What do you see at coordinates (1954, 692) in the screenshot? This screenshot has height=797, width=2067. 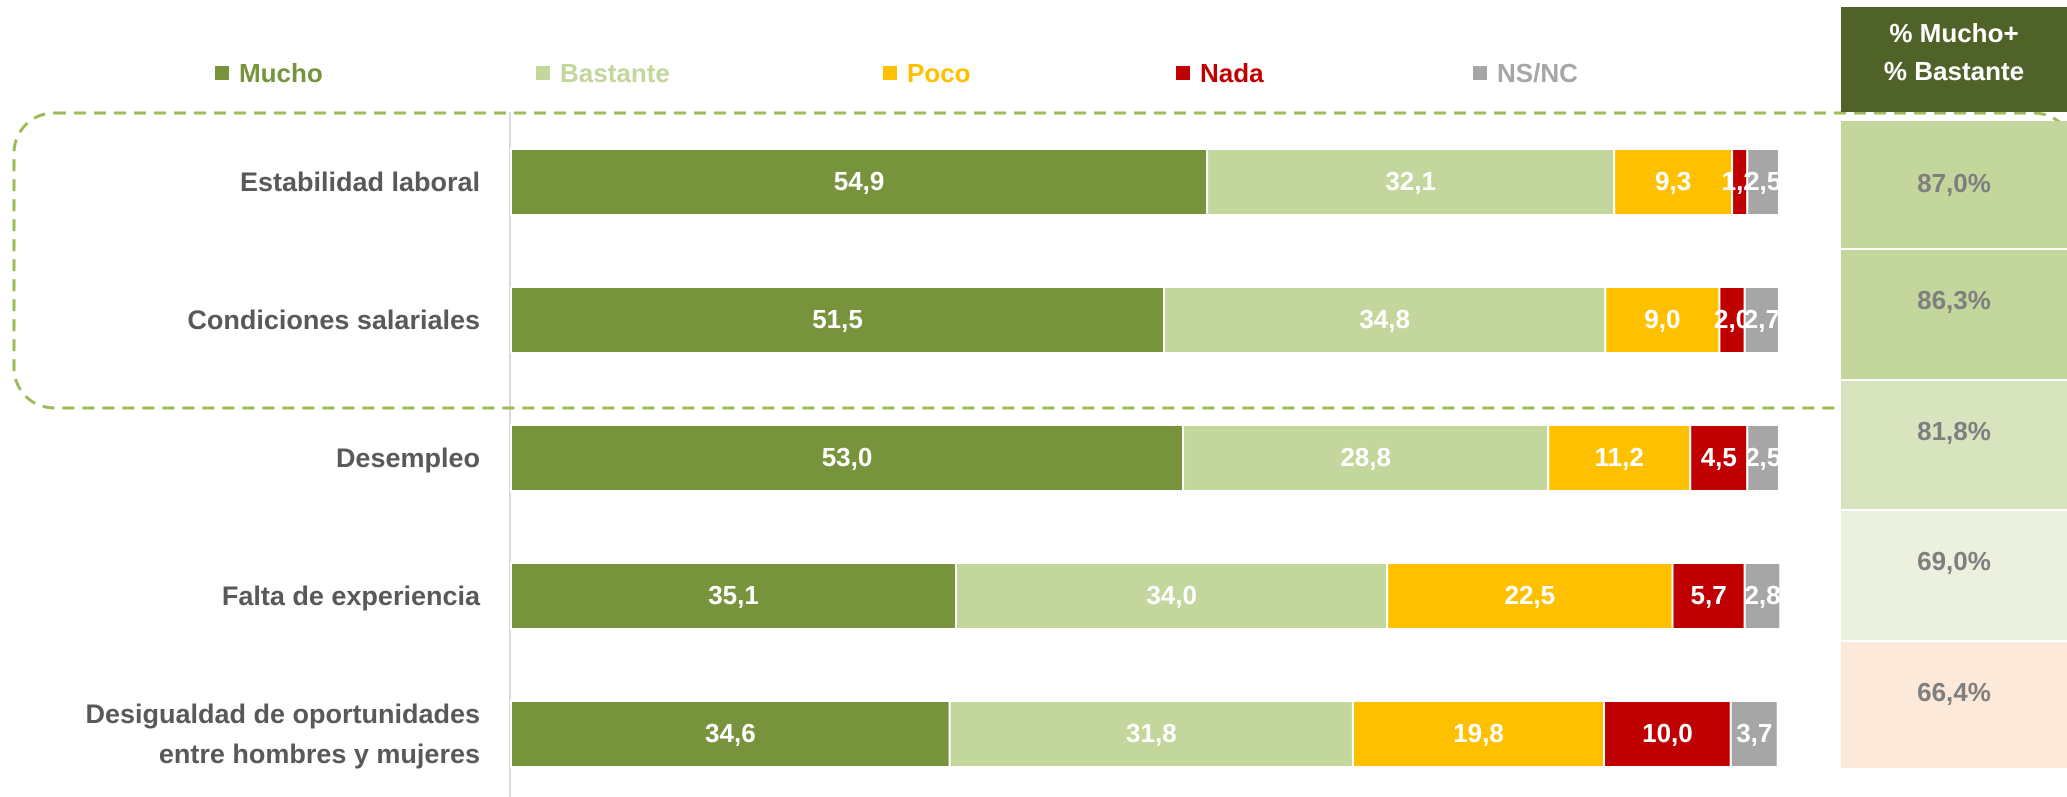 I see `summary-value: 66,4%` at bounding box center [1954, 692].